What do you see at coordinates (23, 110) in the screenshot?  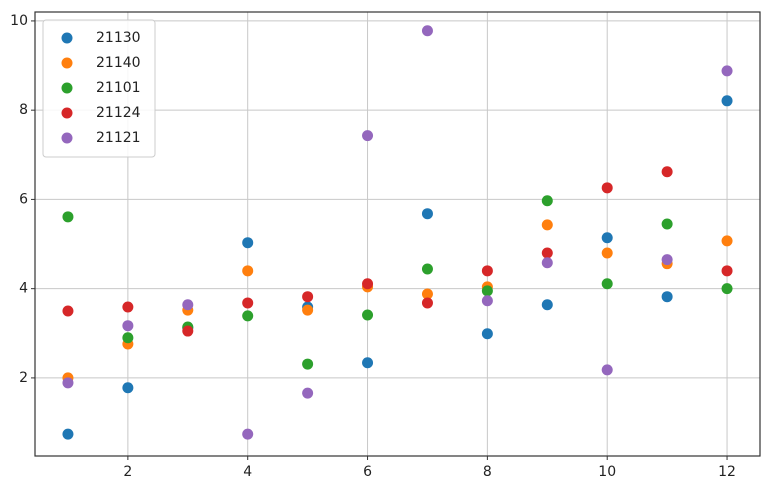 I see `y-tick-label: 8` at bounding box center [23, 110].